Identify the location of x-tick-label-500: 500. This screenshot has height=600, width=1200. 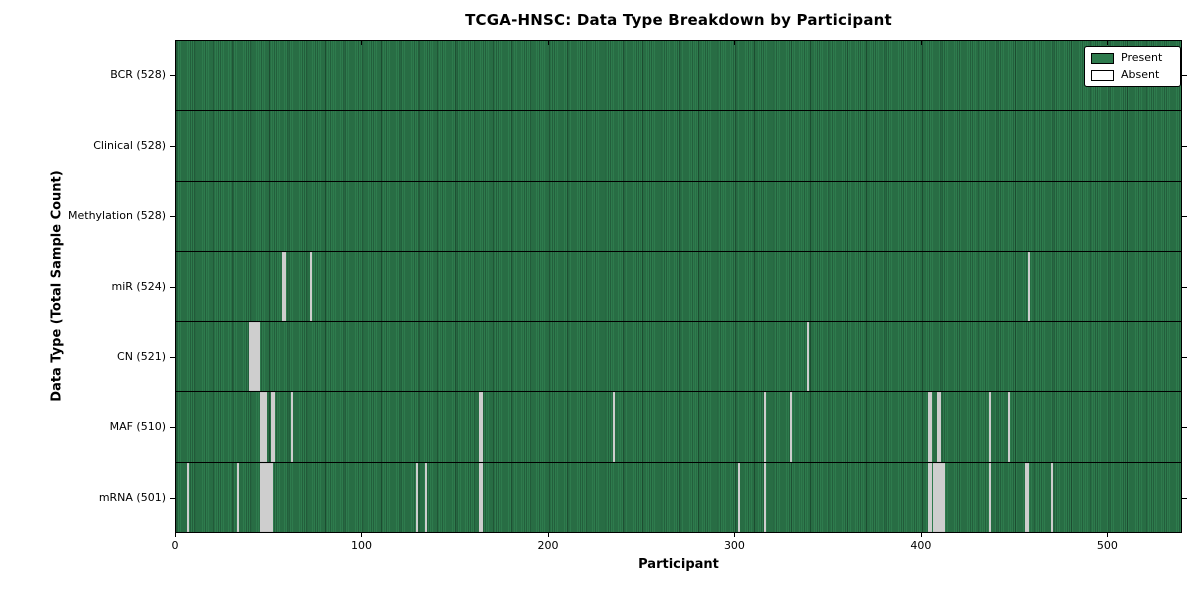
(1107, 545).